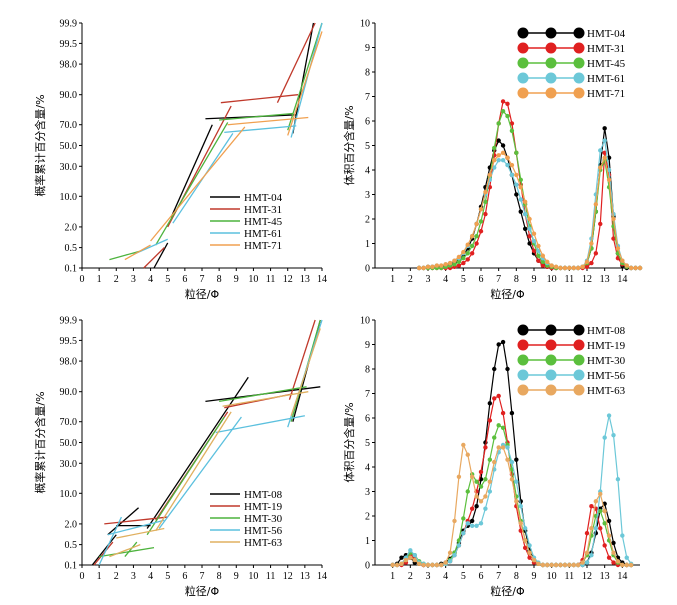  What do you see at coordinates (587, 576) in the screenshot?
I see `x-tick-label: 12` at bounding box center [587, 576].